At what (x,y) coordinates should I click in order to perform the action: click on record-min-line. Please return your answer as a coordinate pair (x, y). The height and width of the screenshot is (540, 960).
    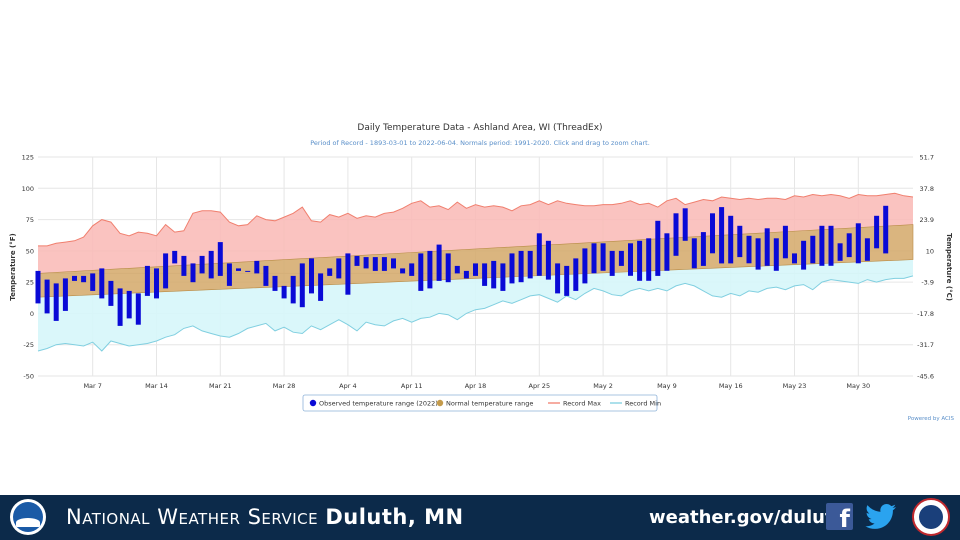
    Looking at the image, I should click on (475, 313).